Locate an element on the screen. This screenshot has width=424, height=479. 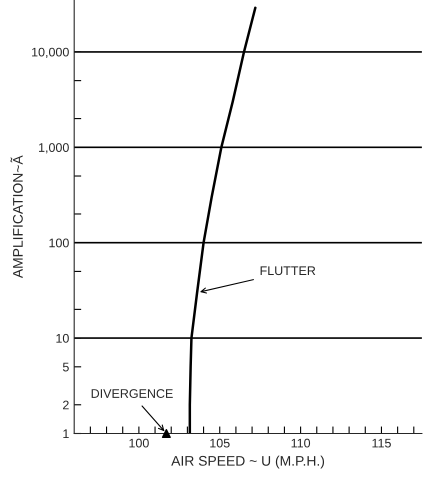
y-tick-label: 10 is located at coordinates (62, 338).